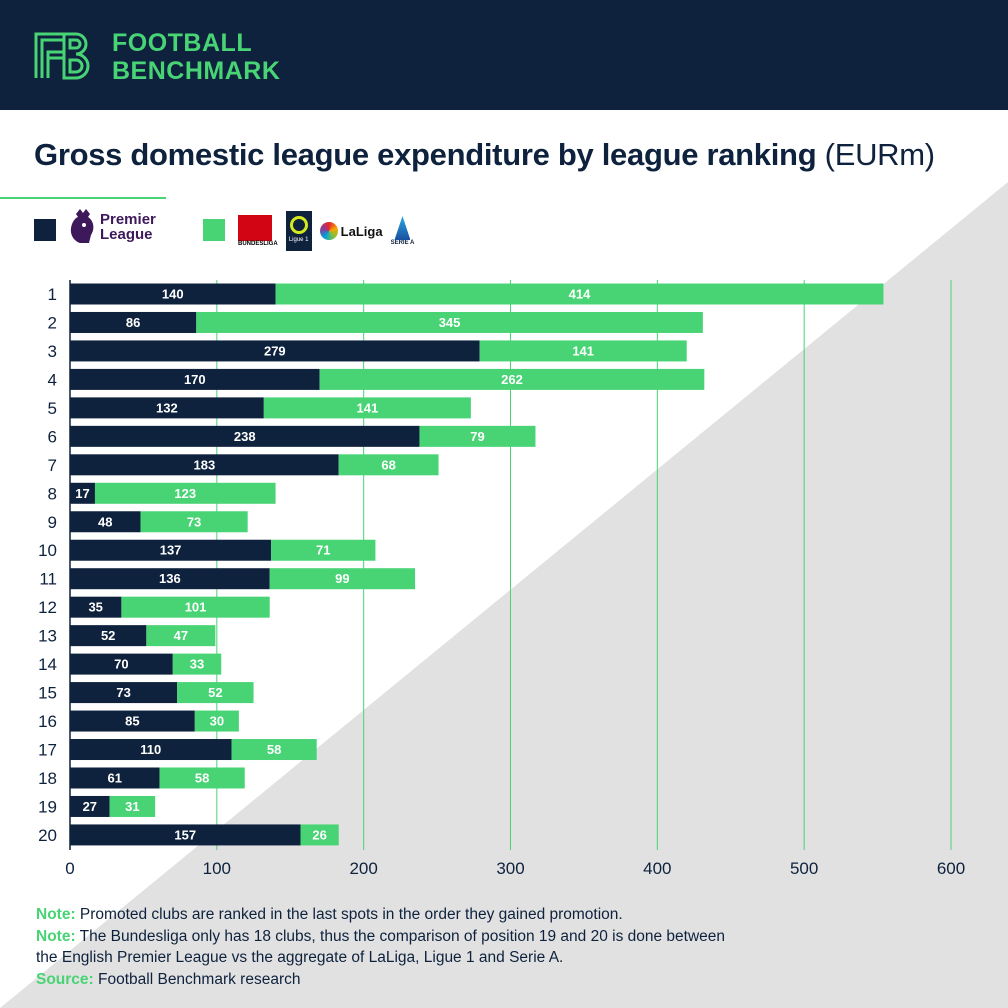 Image resolution: width=1008 pixels, height=1008 pixels. Describe the element at coordinates (47, 835) in the screenshot. I see `y-tick-label: 20` at that location.